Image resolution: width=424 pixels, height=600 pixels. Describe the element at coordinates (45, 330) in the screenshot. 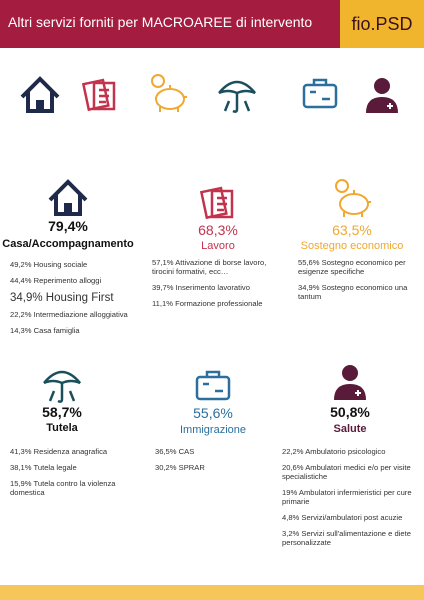

I see `item: 14,3% Casa famiglia` at that location.